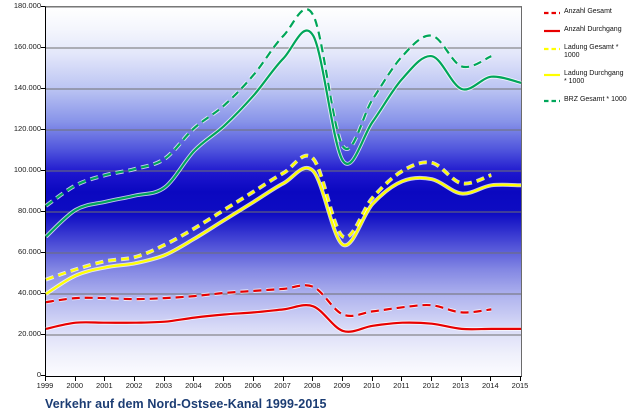  I want to click on legend-item: Anzahl Gesamt, so click(585, 12).